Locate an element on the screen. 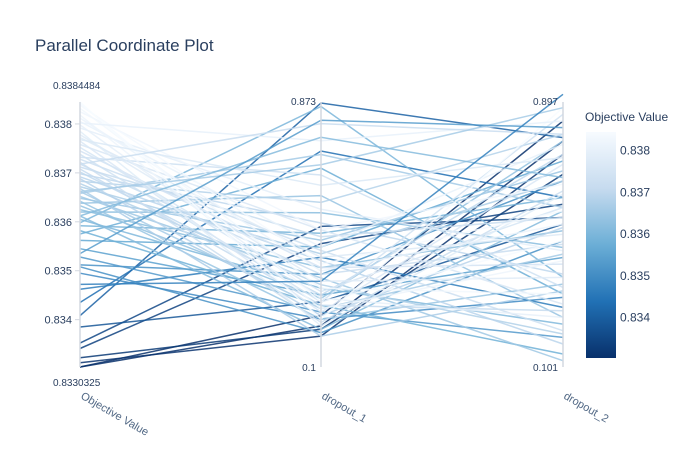 This screenshot has width=700, height=450. tick-label: 0.836 is located at coordinates (58, 223).